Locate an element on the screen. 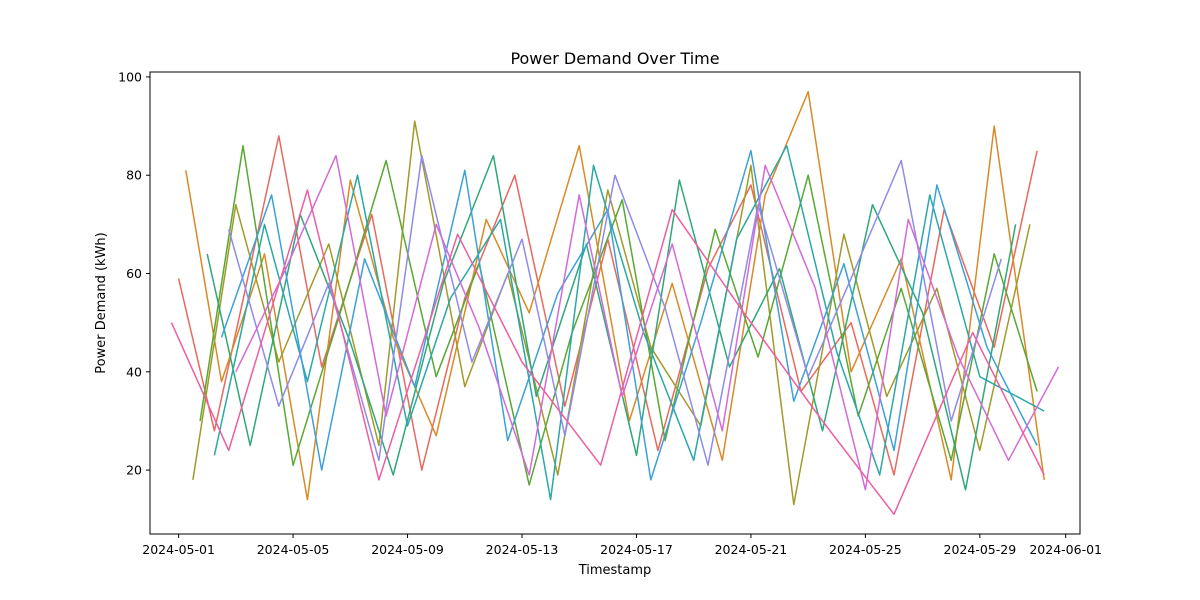  y-tick-label: 100 is located at coordinates (130, 76).